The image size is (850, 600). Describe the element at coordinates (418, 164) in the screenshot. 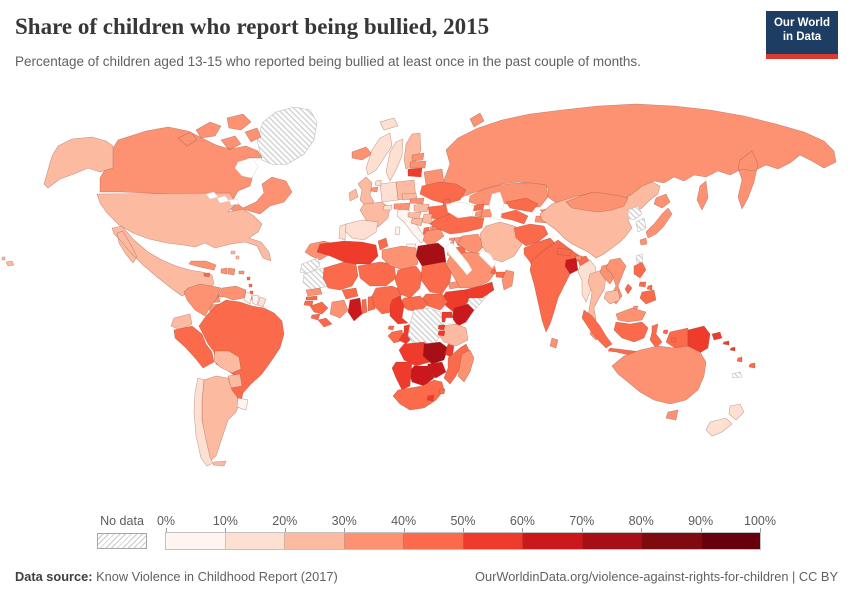

I see `country-latvia` at that location.